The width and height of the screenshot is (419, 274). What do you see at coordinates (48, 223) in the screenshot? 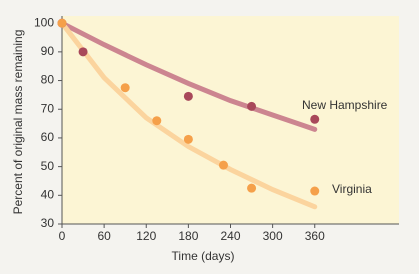
I see `y-tick-label: 30` at bounding box center [48, 223].